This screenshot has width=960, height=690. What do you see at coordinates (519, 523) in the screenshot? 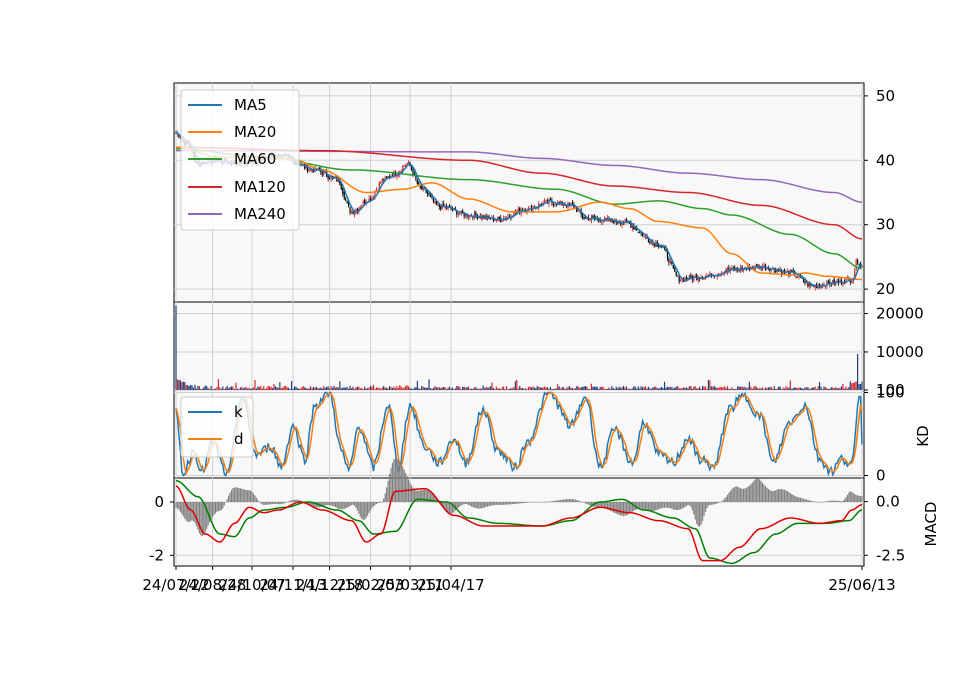
I see `macd-dif-line` at bounding box center [519, 523].